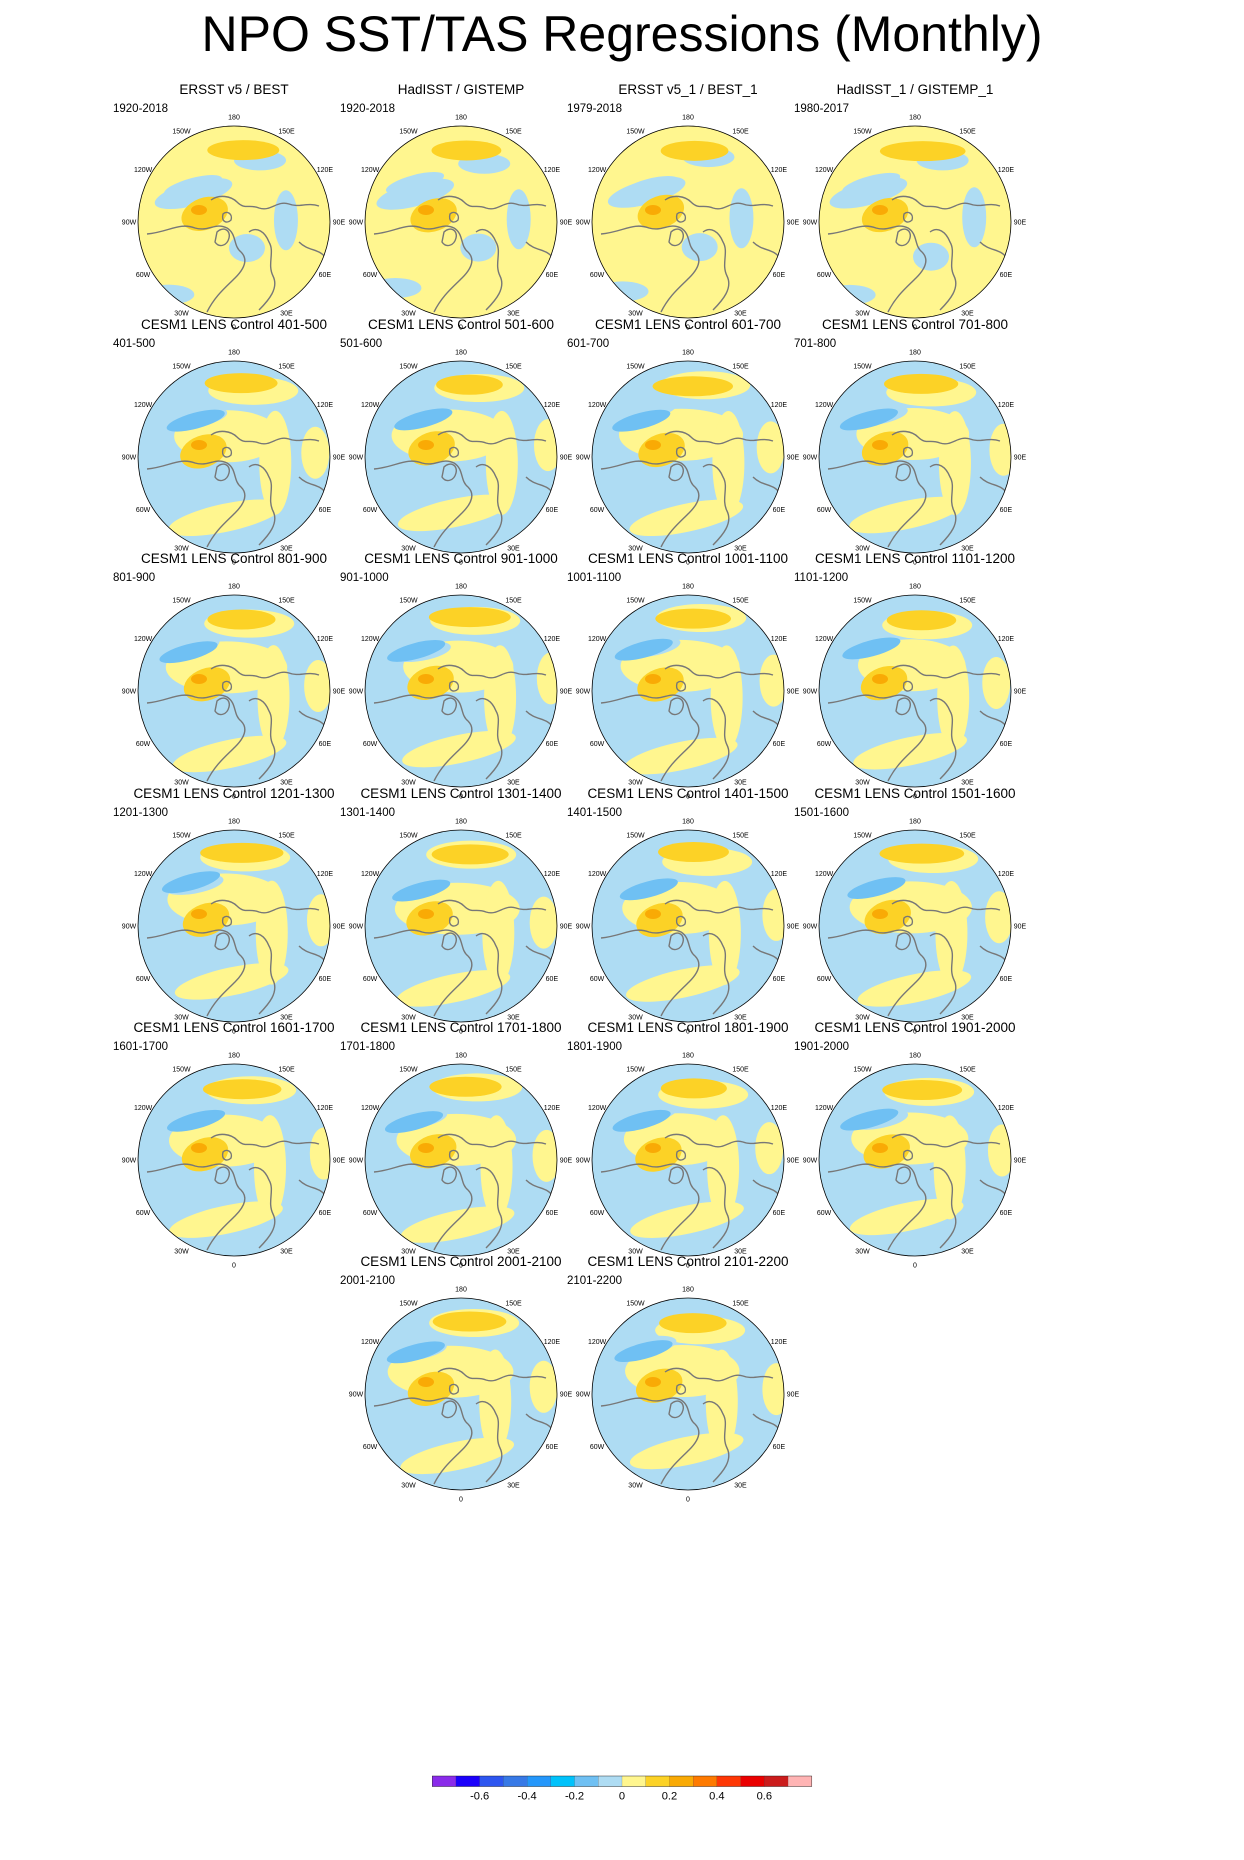  I want to click on panel-title: CESM1 LENS Control 601-700, so click(688, 324).